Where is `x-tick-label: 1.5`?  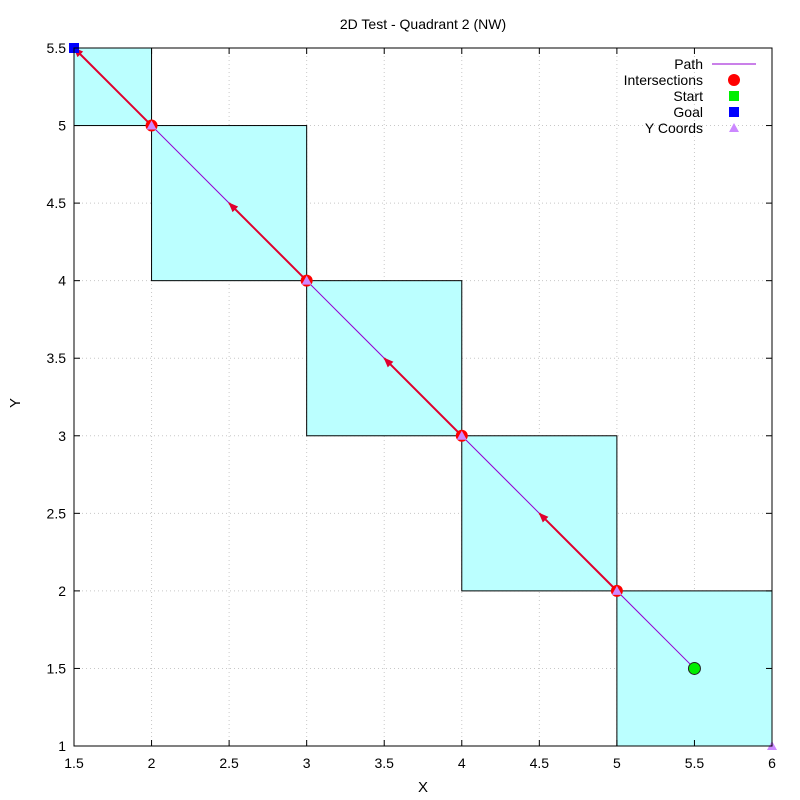 x-tick-label: 1.5 is located at coordinates (74, 763).